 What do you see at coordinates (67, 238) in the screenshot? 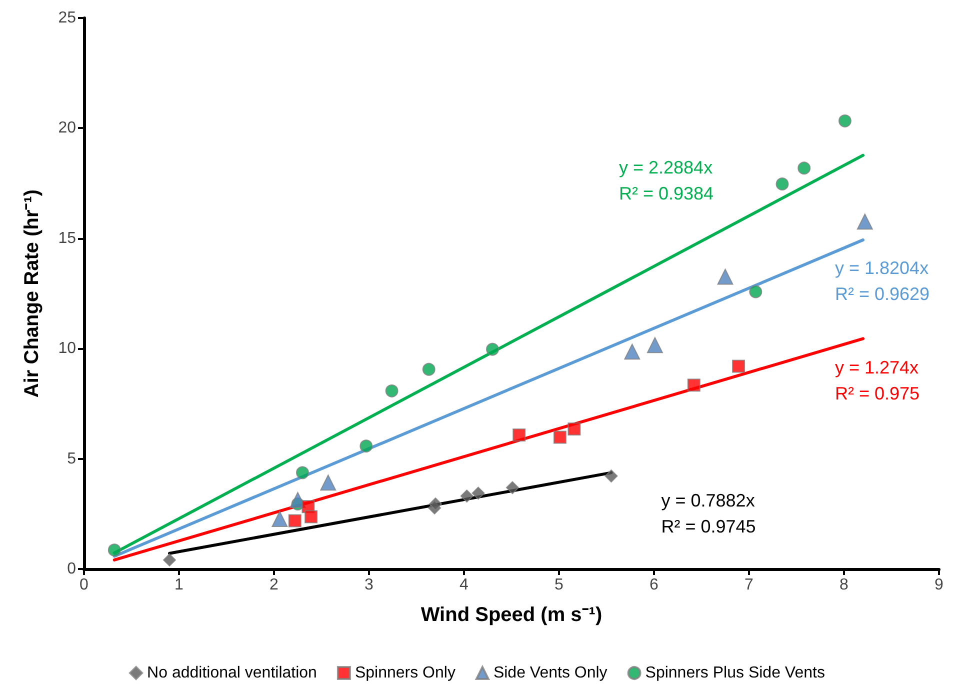
I see `y-tick-label: 15` at bounding box center [67, 238].